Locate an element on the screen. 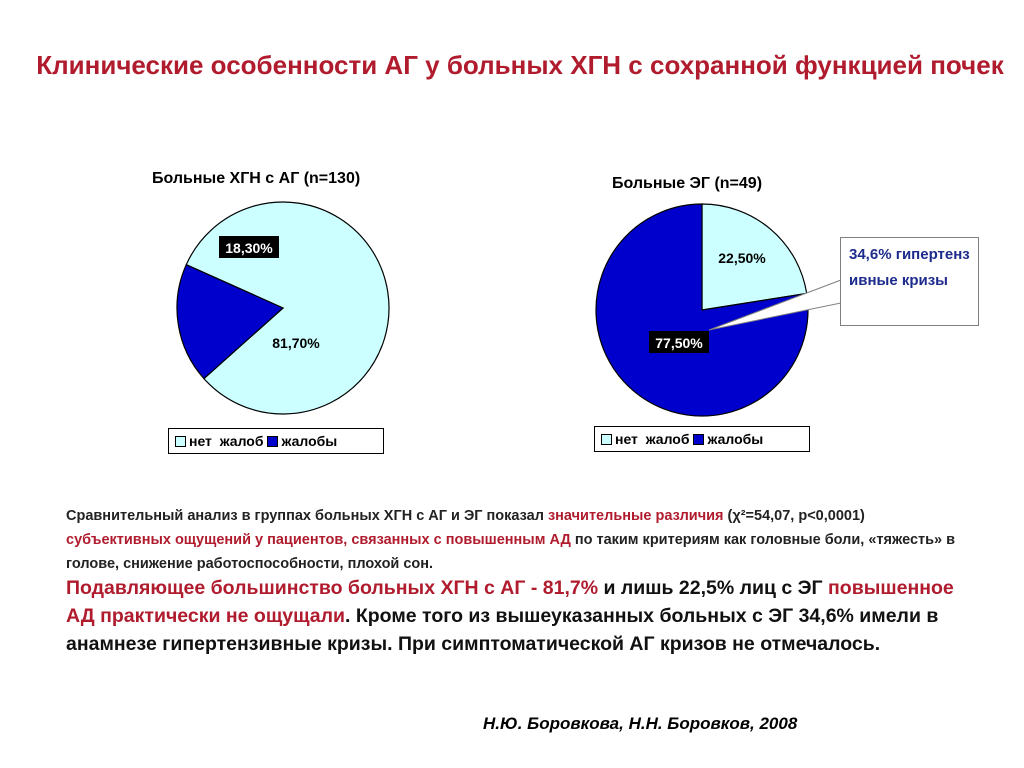 Image resolution: width=1024 pixels, height=768 pixels. pie-slice-no-complaints is located at coordinates (754, 257).